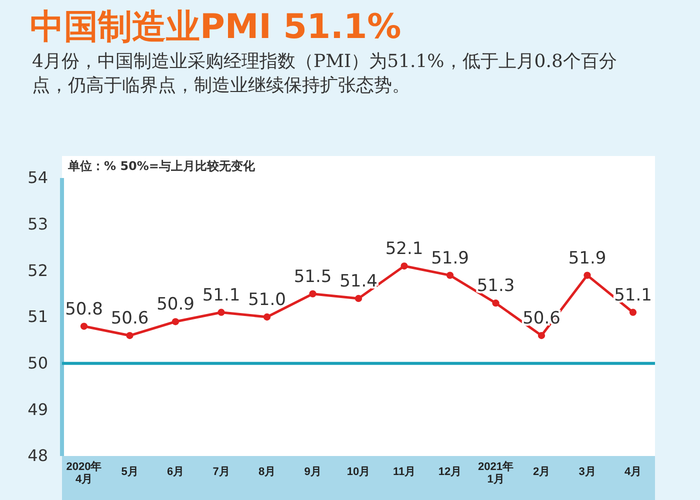 Image resolution: width=700 pixels, height=500 pixels. Describe the element at coordinates (587, 472) in the screenshot. I see `x-tick-label: 3月` at that location.